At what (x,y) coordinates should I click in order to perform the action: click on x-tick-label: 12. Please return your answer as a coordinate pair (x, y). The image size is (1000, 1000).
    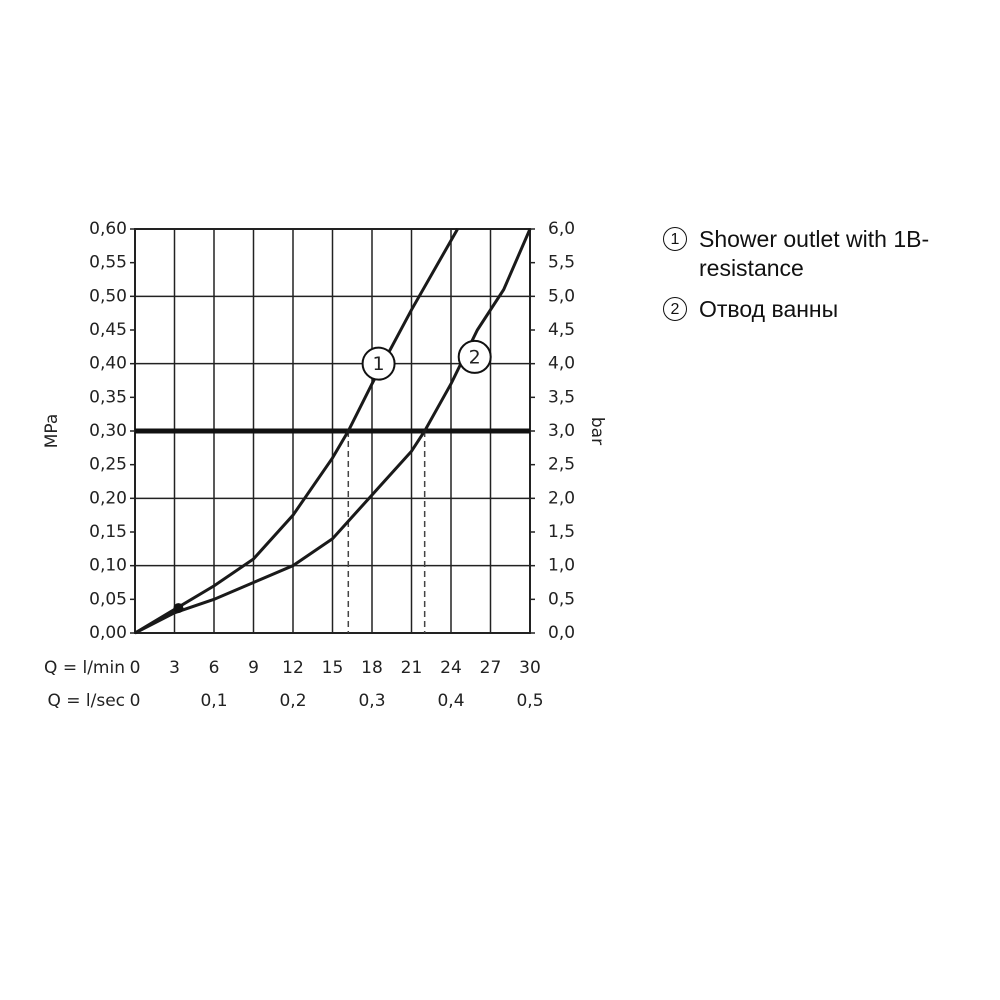
    Looking at the image, I should click on (293, 668).